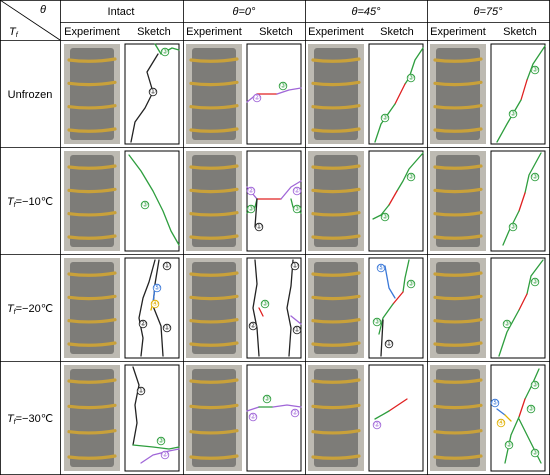  Describe the element at coordinates (14, 32) in the screenshot. I see `tf-header-label: Tf` at that location.